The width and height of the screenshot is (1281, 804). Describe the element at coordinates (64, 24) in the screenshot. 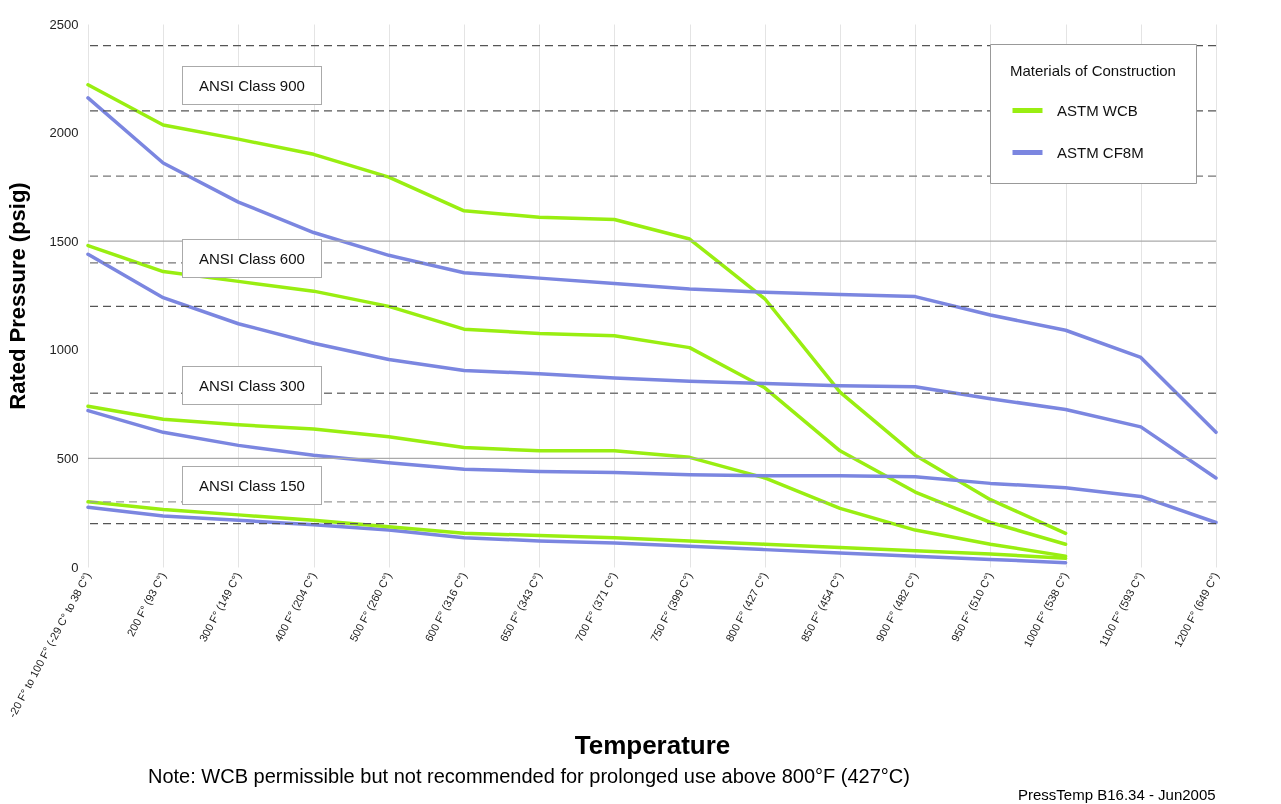

I see `y-tick-label: 2500` at that location.